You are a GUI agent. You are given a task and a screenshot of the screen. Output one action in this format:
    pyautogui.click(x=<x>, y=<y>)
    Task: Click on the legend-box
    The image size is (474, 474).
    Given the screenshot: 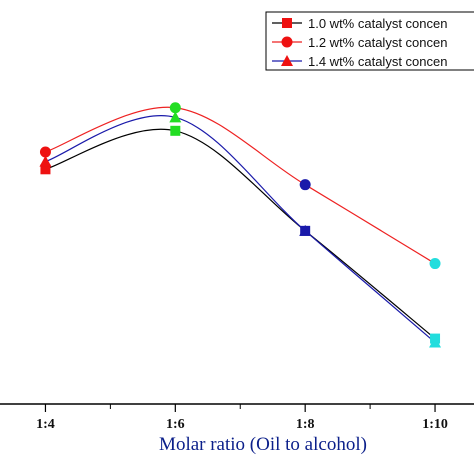 What is the action you would take?
    pyautogui.click(x=369, y=41)
    